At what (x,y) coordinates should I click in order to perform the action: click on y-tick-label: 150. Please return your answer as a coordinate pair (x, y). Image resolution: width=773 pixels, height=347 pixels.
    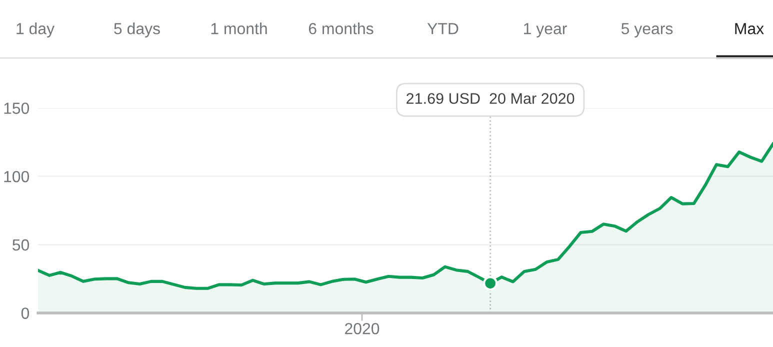
    Looking at the image, I should click on (17, 108).